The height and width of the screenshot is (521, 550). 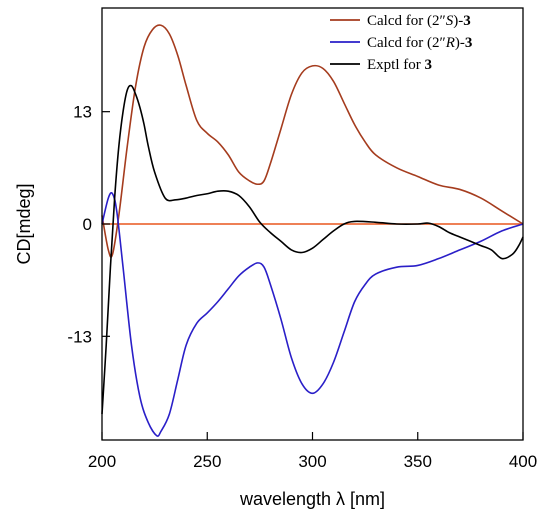 I want to click on y-tick-label: 13, so click(x=82, y=112).